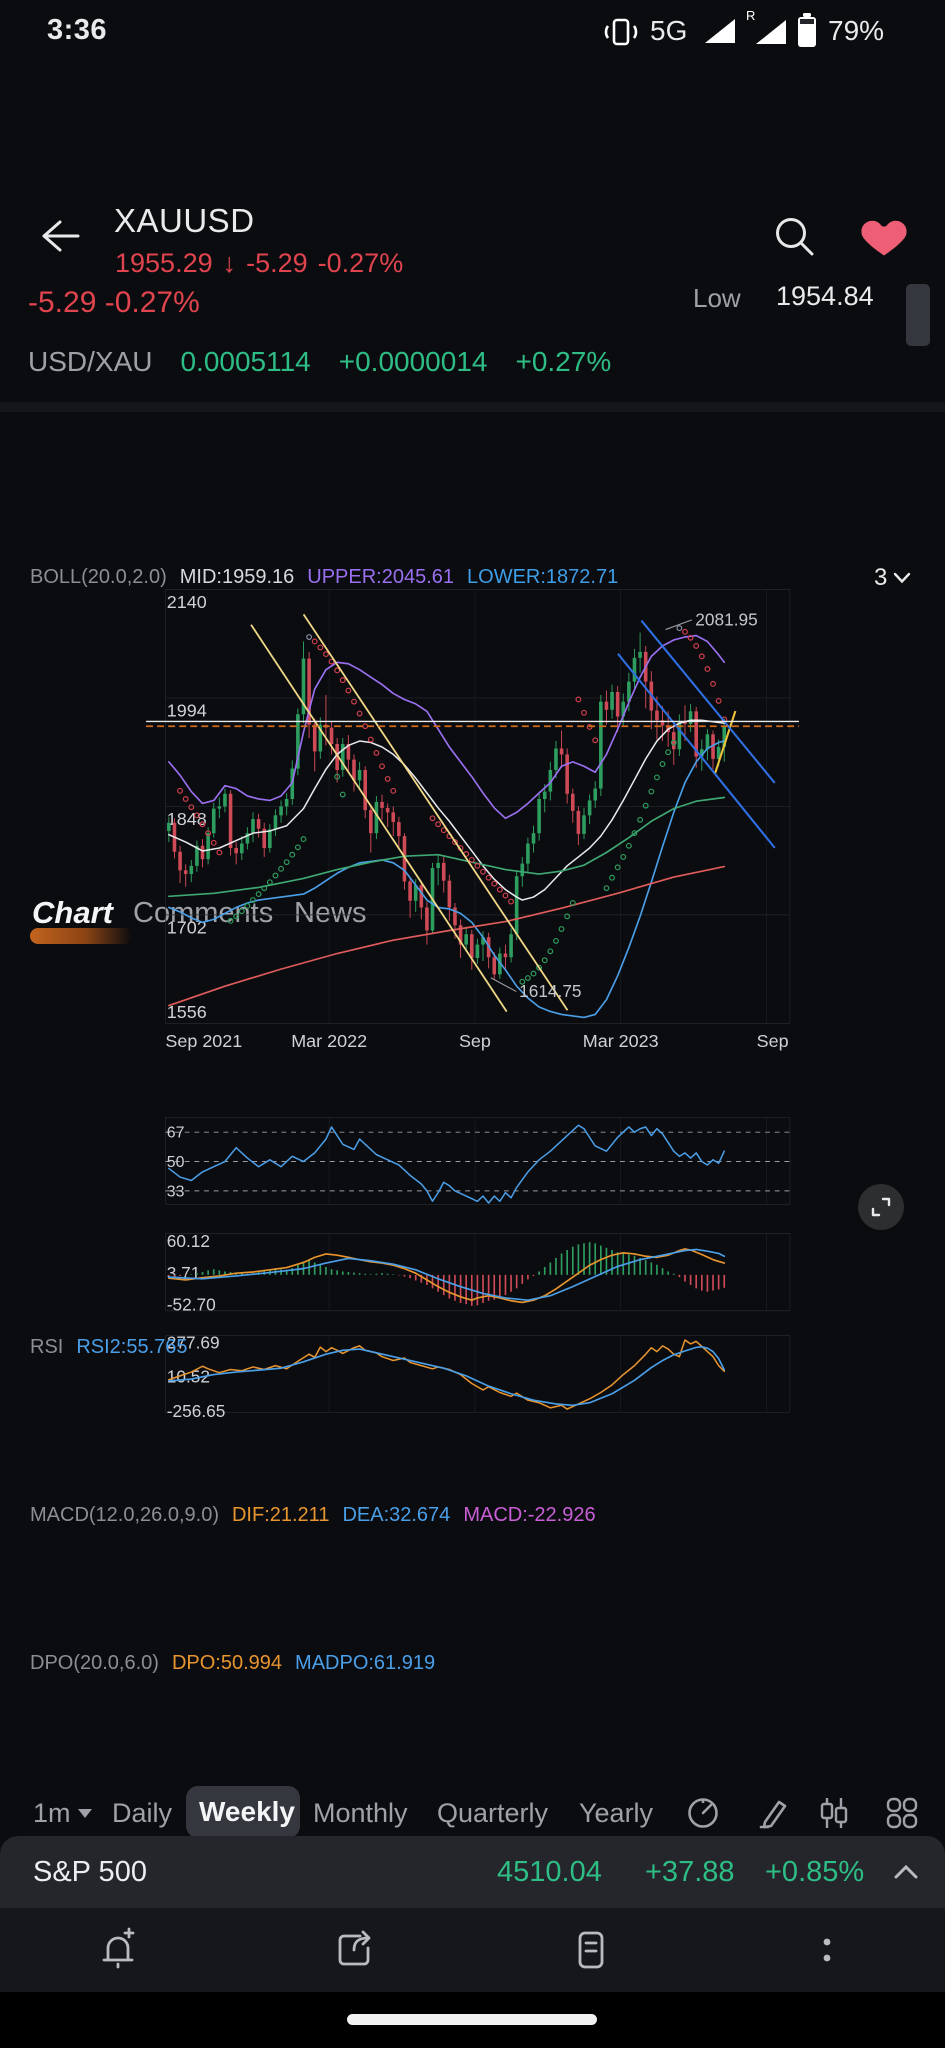  I want to click on dpo-madpo-value: MADPO:61.919, so click(365, 1663).